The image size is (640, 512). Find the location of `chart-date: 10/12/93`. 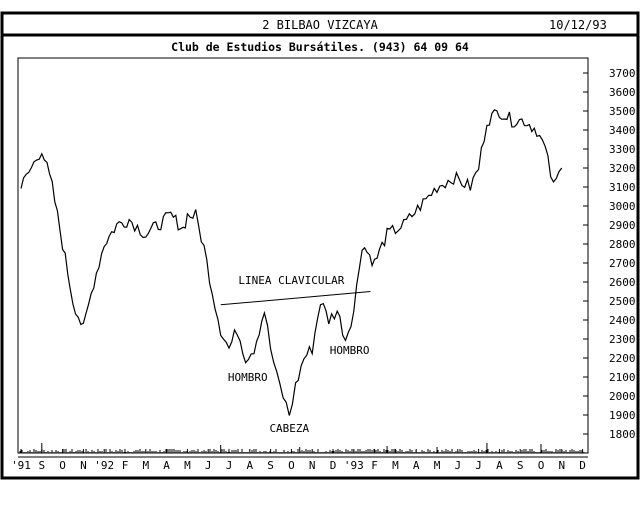

chart-date: 10/12/93 is located at coordinates (578, 25).